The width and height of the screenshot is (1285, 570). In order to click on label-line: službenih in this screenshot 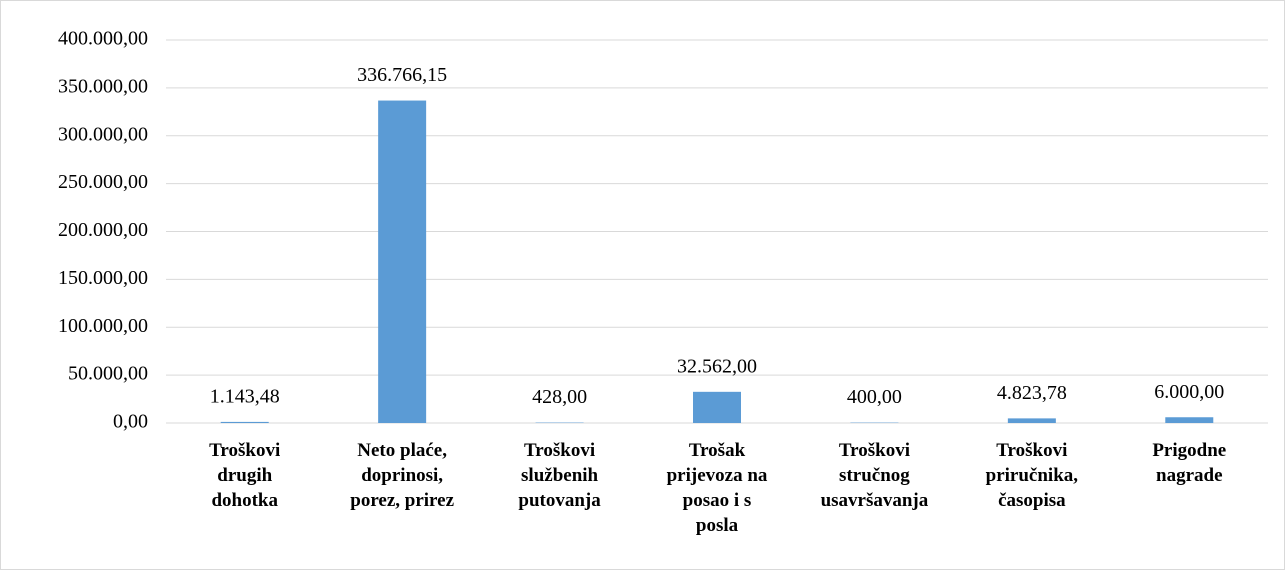, I will do `click(560, 475)`.